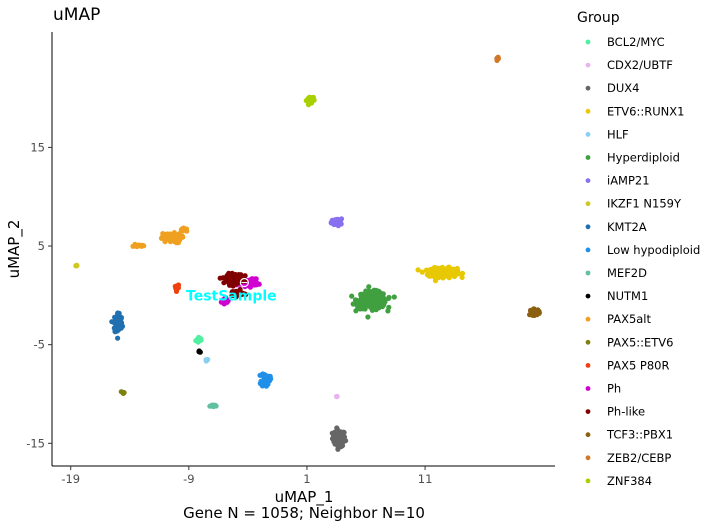  Describe the element at coordinates (628, 181) in the screenshot. I see `legend-label: iAMP21` at that location.